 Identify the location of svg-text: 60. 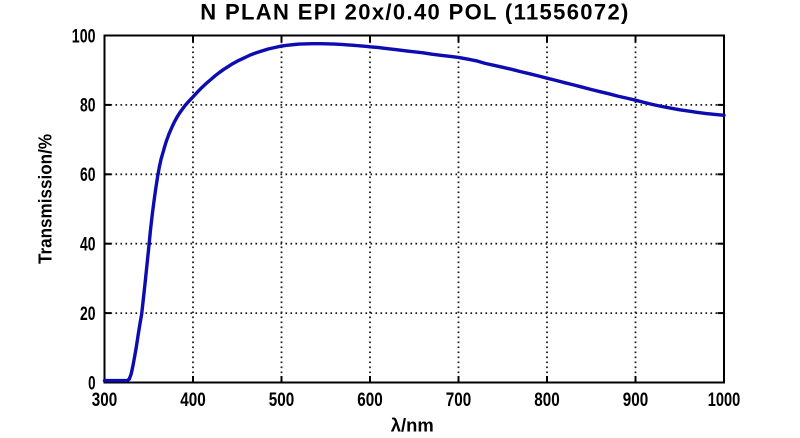
(88, 175).